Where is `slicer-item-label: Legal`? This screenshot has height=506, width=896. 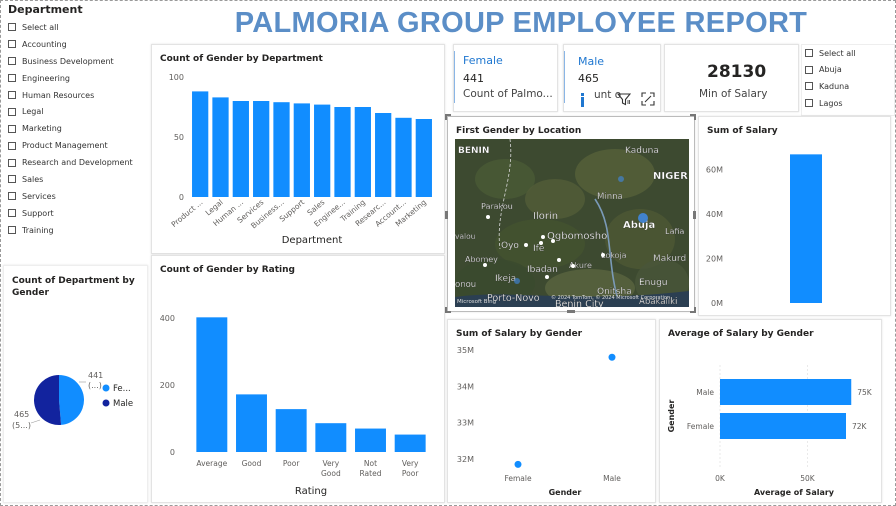
slicer-item-label: Legal is located at coordinates (33, 112).